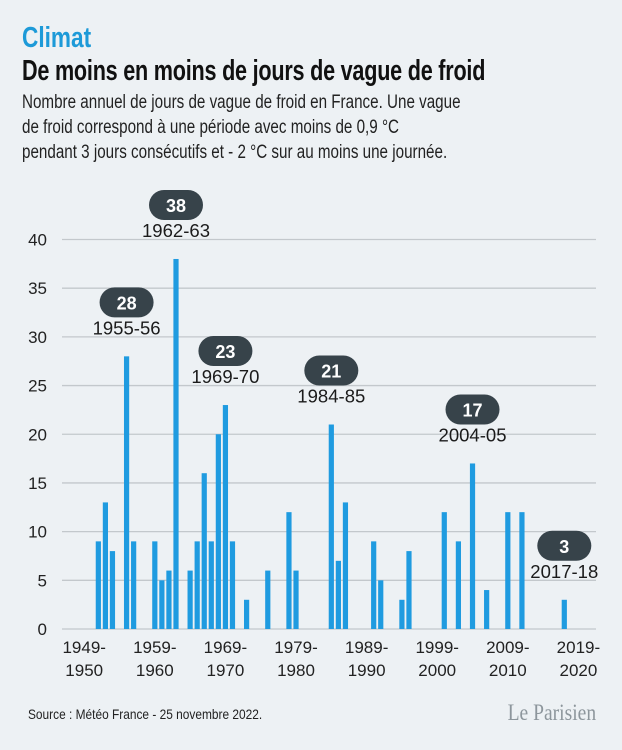 This screenshot has width=622, height=750. Describe the element at coordinates (155, 670) in the screenshot. I see `x-tick-label: 1960` at that location.